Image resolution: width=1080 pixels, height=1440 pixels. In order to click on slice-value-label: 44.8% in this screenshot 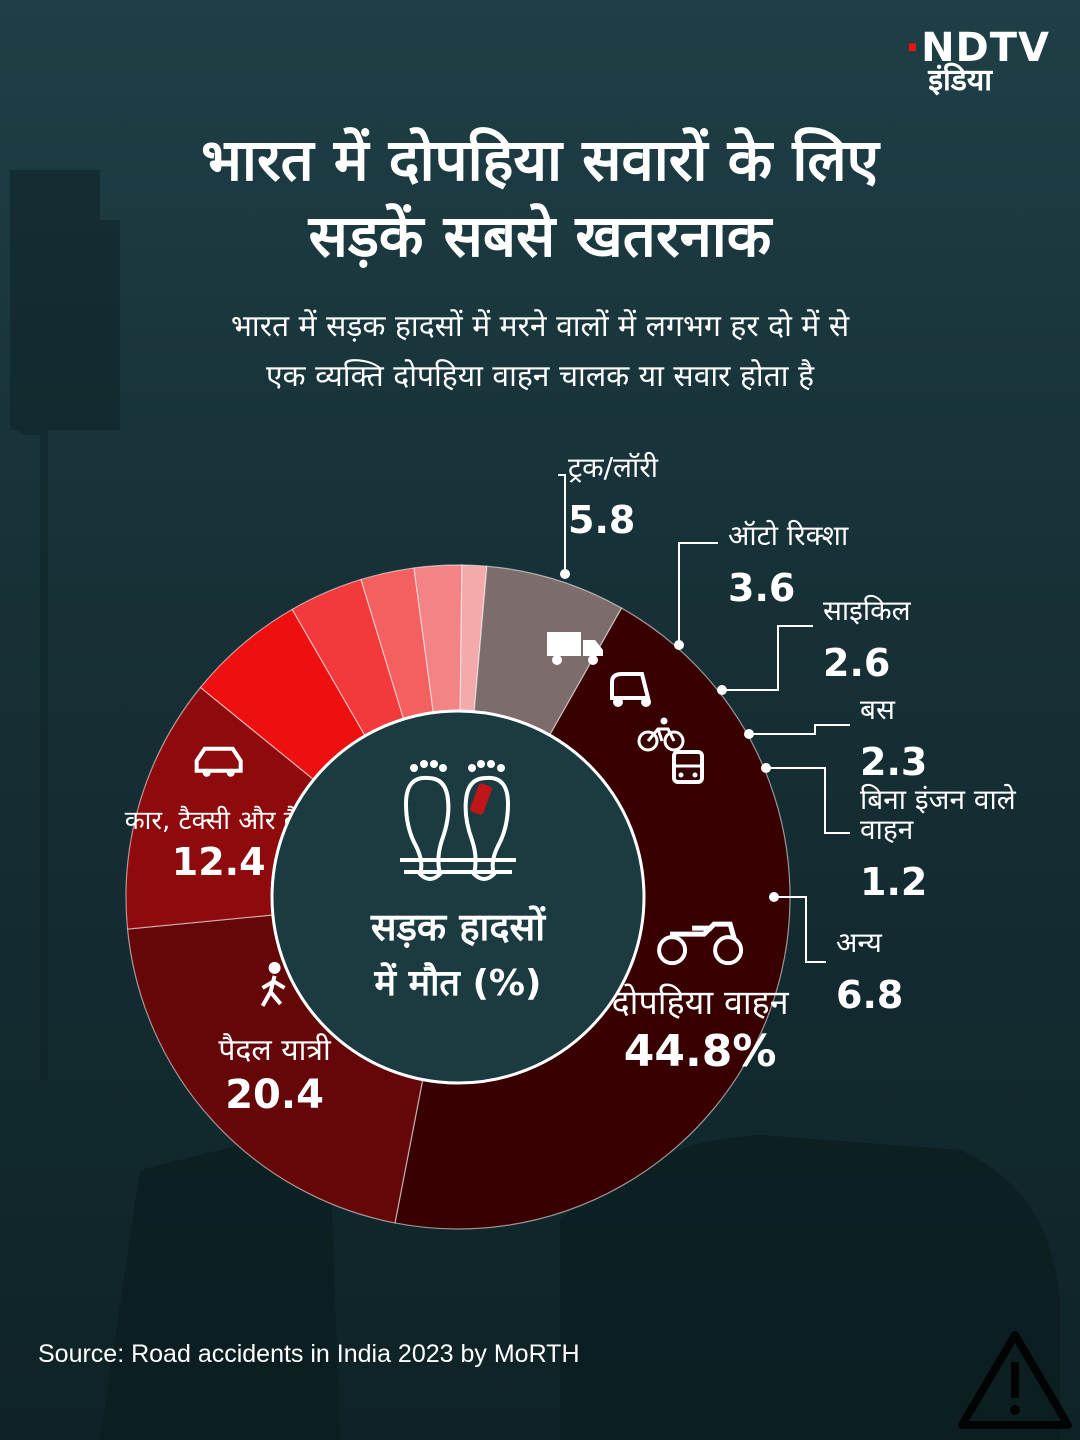, I will do `click(700, 1051)`.